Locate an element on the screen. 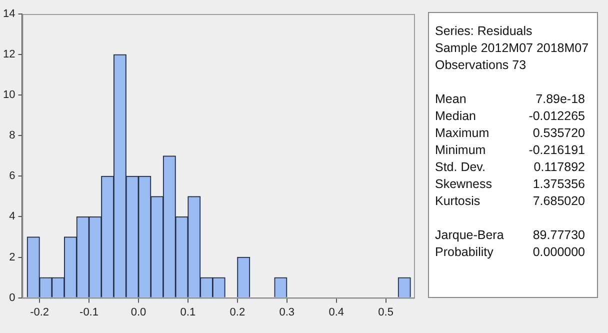 This screenshot has width=608, height=333. x-tick-label: -0.1 is located at coordinates (89, 312).